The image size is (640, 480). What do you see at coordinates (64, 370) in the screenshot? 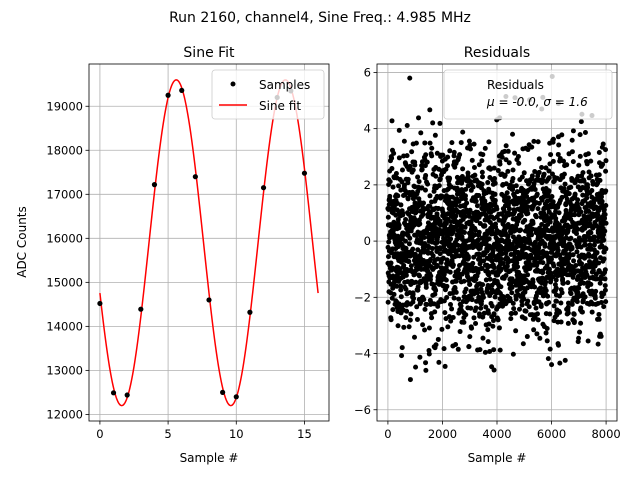
I see `sine-fit-y-tick-label: 13000` at bounding box center [64, 370].